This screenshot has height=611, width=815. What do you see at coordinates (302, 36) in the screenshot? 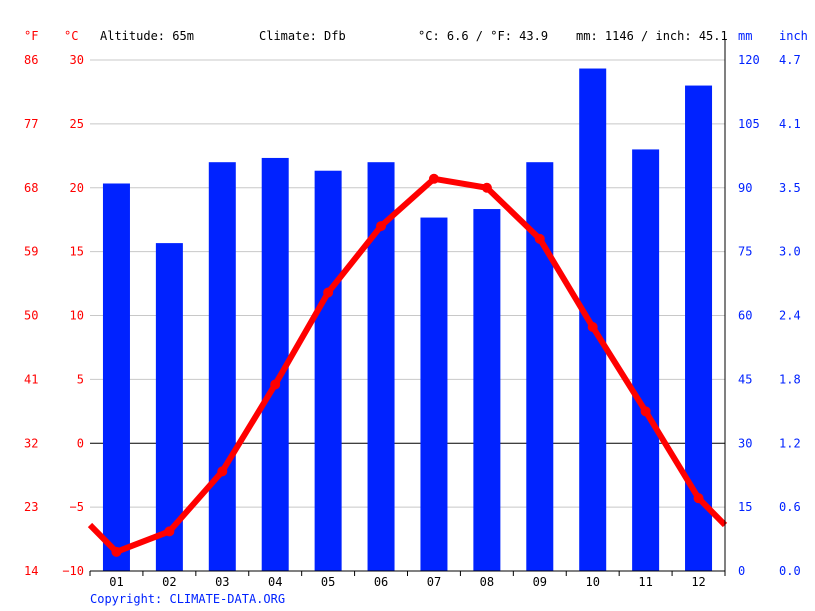
I see `climate-label: Climate: Dfb` at bounding box center [302, 36].